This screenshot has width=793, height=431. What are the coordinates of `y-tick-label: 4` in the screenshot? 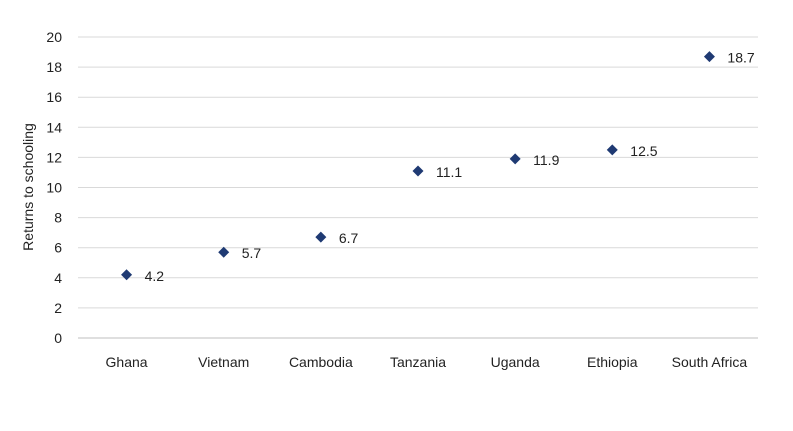 It's located at (58, 278).